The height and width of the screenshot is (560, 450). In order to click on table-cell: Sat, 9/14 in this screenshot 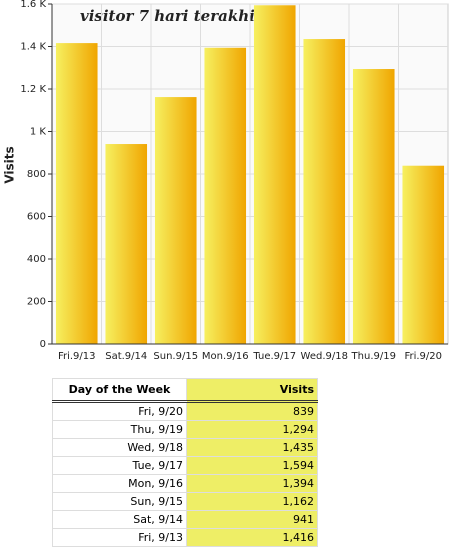, I will do `click(119, 519)`.